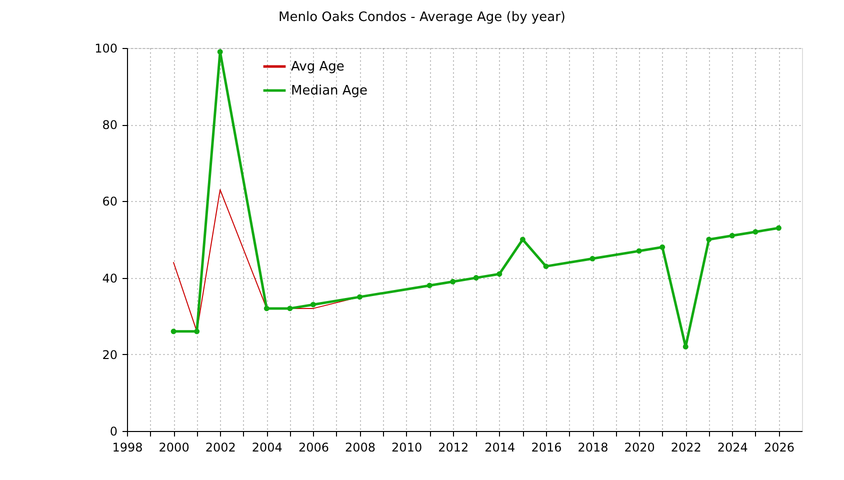  What do you see at coordinates (114, 431) in the screenshot?
I see `y-tick-label: 0` at bounding box center [114, 431].